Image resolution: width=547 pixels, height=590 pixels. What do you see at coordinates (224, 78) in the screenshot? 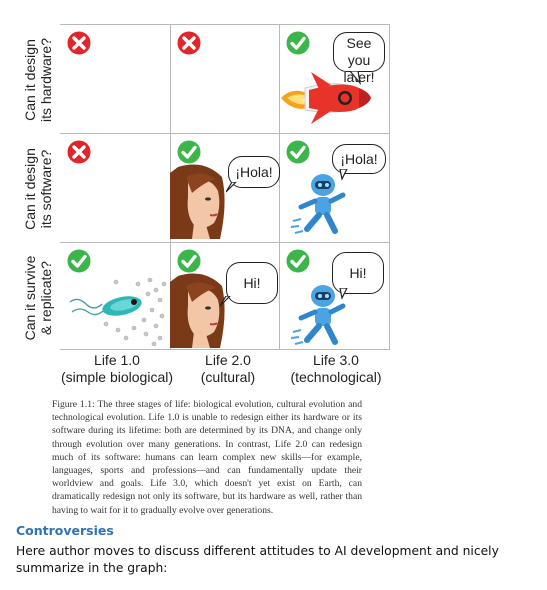
I see `cell-life2-hardware` at bounding box center [224, 78].